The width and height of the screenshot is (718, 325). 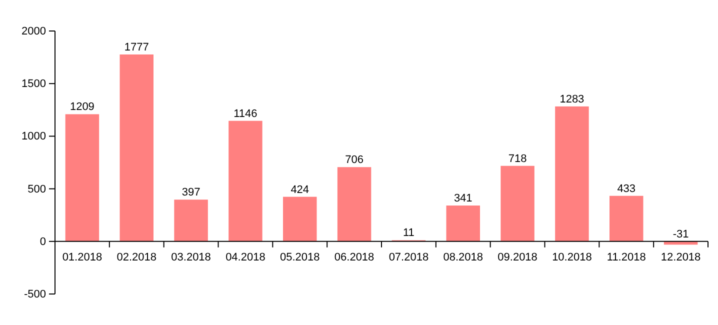 I want to click on x-tick-label: 02.2018, so click(x=136, y=257).